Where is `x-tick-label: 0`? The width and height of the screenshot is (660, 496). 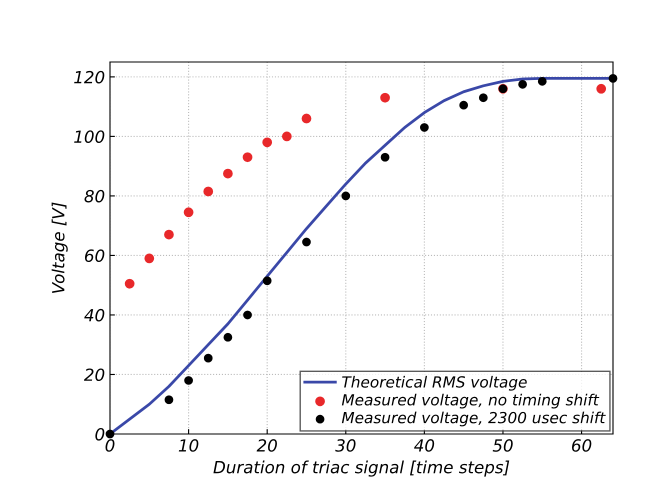 x-tick-label: 0 is located at coordinates (110, 445).